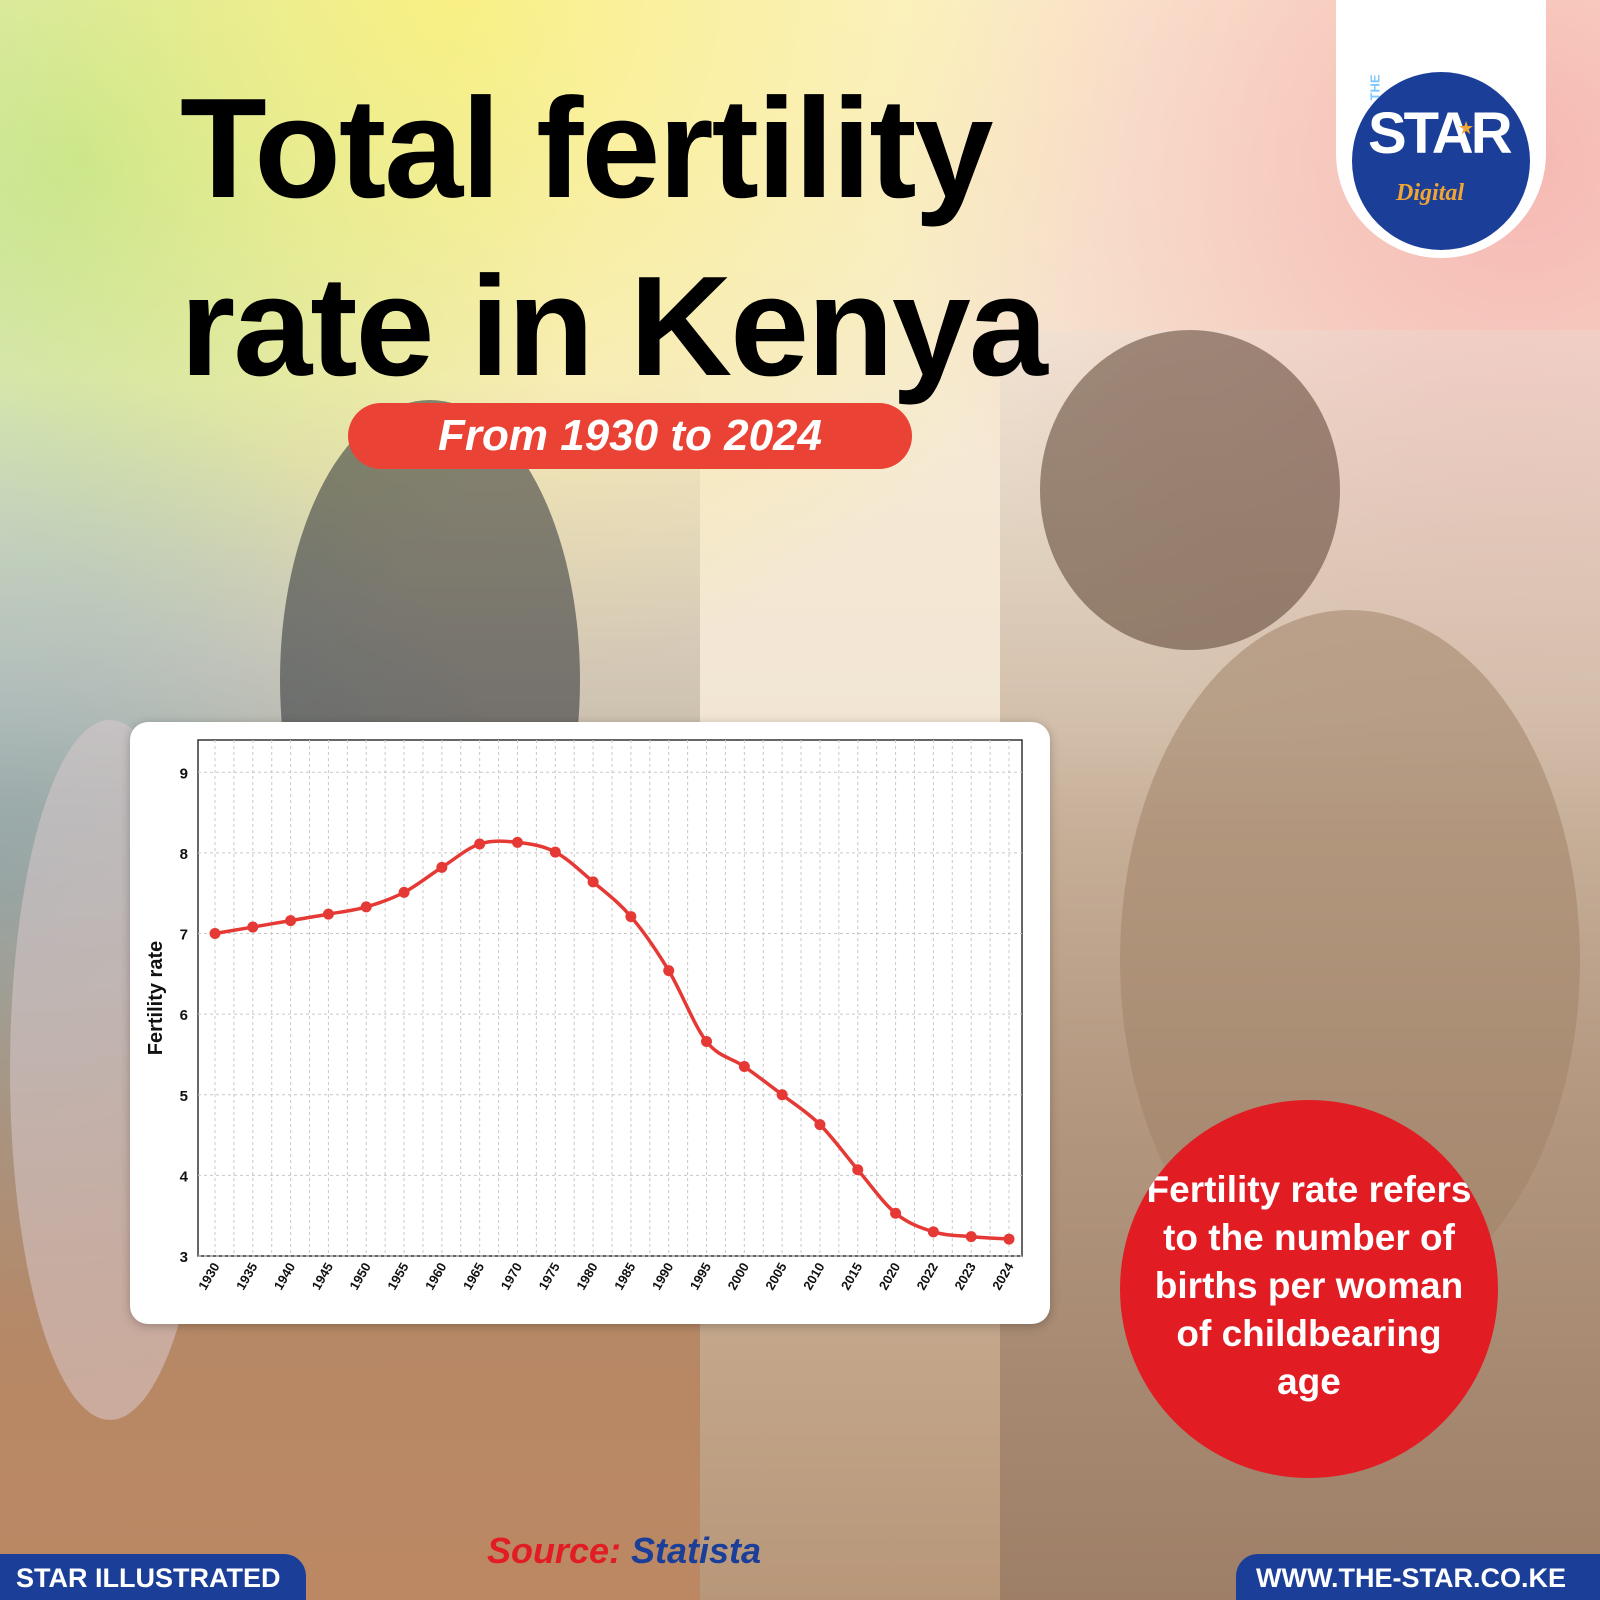 This screenshot has height=1600, width=1600. What do you see at coordinates (184, 854) in the screenshot?
I see `y-tick-label: 8` at bounding box center [184, 854].